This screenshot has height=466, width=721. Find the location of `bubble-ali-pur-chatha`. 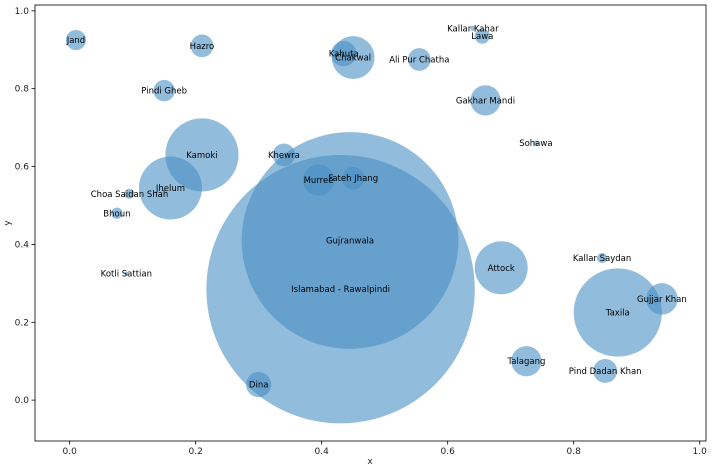

bubble-ali-pur-chatha is located at coordinates (419, 59).